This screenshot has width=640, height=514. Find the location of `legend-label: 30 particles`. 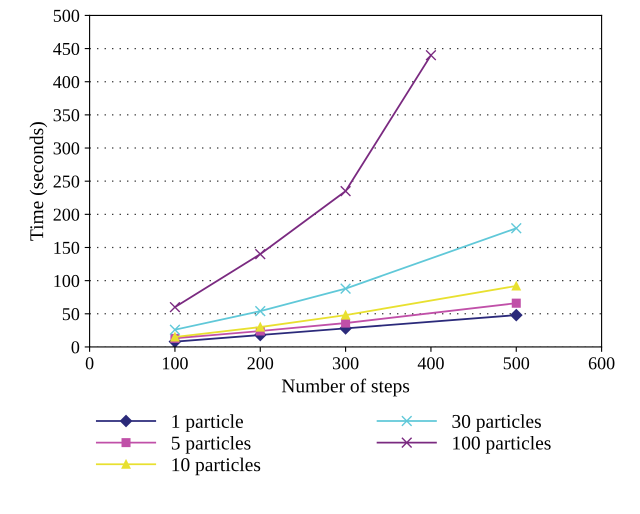

legend-label: 30 particles is located at coordinates (496, 423).